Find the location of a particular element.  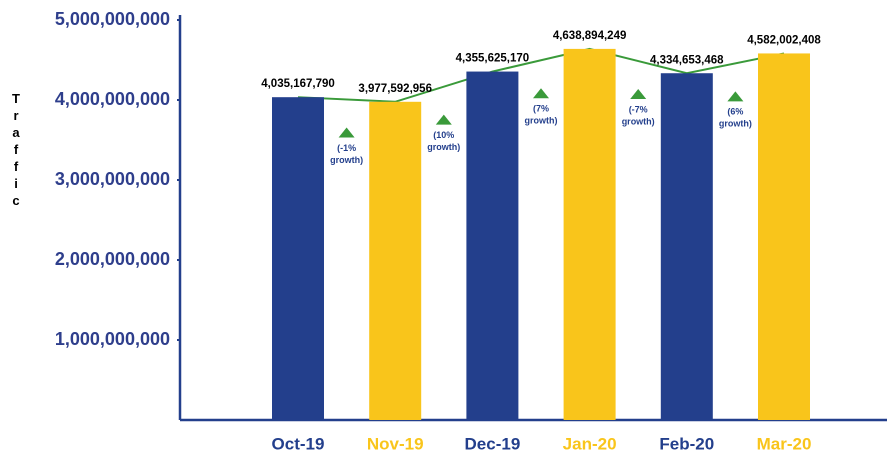

x-tick-label: Mar-20 is located at coordinates (784, 443).